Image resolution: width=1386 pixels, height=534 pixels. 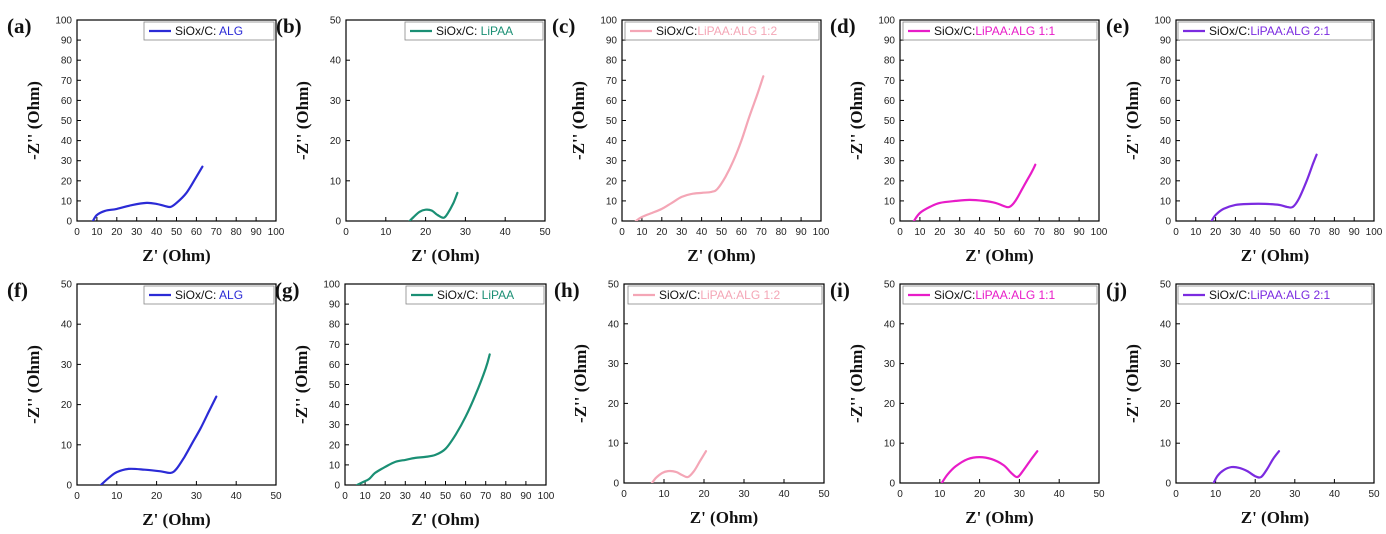 What do you see at coordinates (474, 31) in the screenshot?
I see `legend: SiOx/C: LiPAA` at bounding box center [474, 31].